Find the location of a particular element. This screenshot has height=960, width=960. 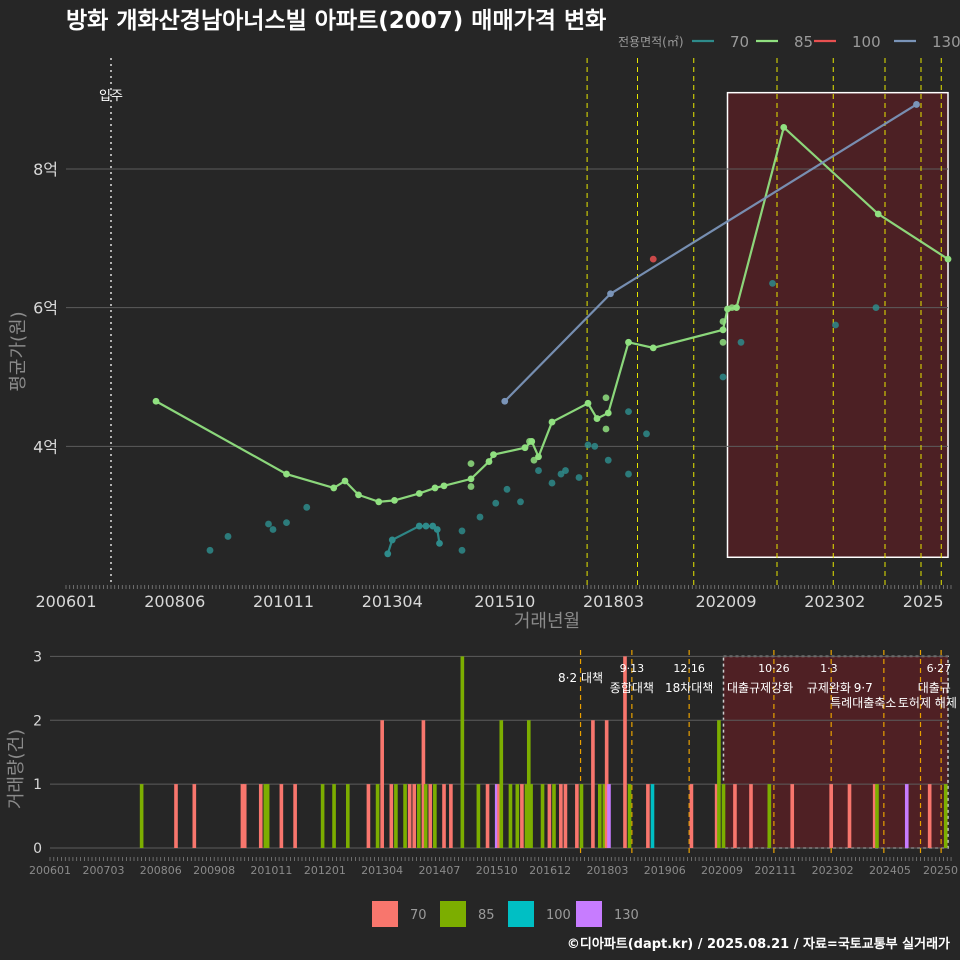

x-tick-label: 200601 is located at coordinates (65, 601).